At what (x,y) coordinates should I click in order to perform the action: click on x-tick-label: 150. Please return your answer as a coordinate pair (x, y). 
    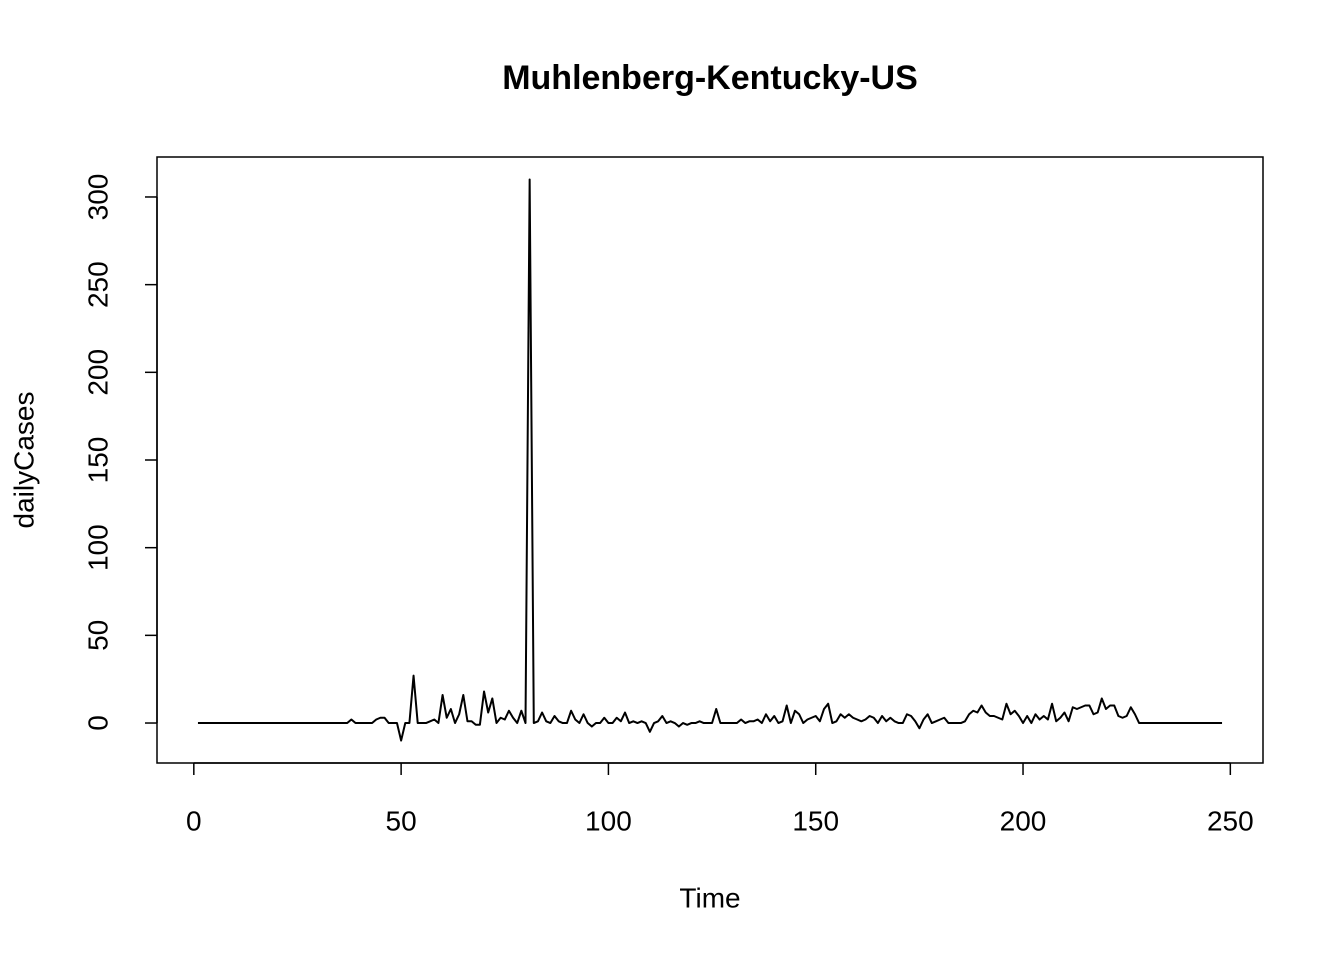
    Looking at the image, I should click on (815, 820).